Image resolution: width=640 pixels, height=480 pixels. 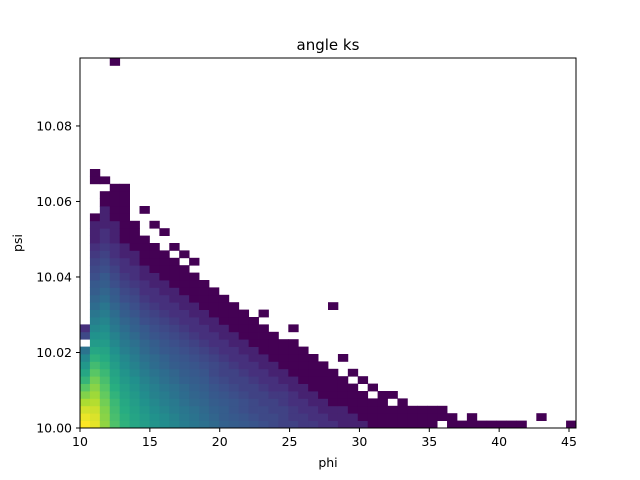 What do you see at coordinates (54, 428) in the screenshot?
I see `y-tick-label: 10.00` at bounding box center [54, 428].